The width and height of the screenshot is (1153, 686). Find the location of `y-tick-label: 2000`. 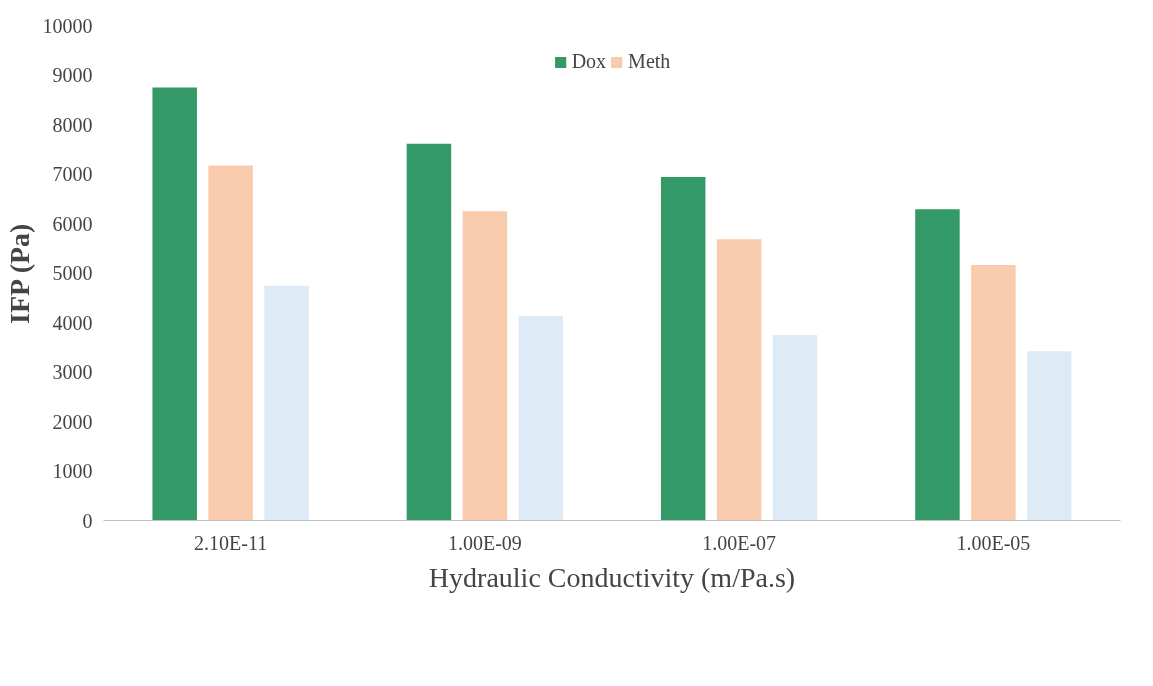

y-tick-label: 2000 is located at coordinates (72, 421).